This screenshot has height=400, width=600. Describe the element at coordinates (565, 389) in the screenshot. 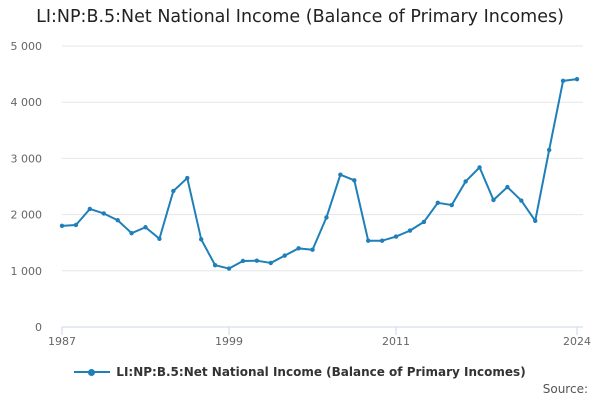

I see `source-label: Source:` at that location.